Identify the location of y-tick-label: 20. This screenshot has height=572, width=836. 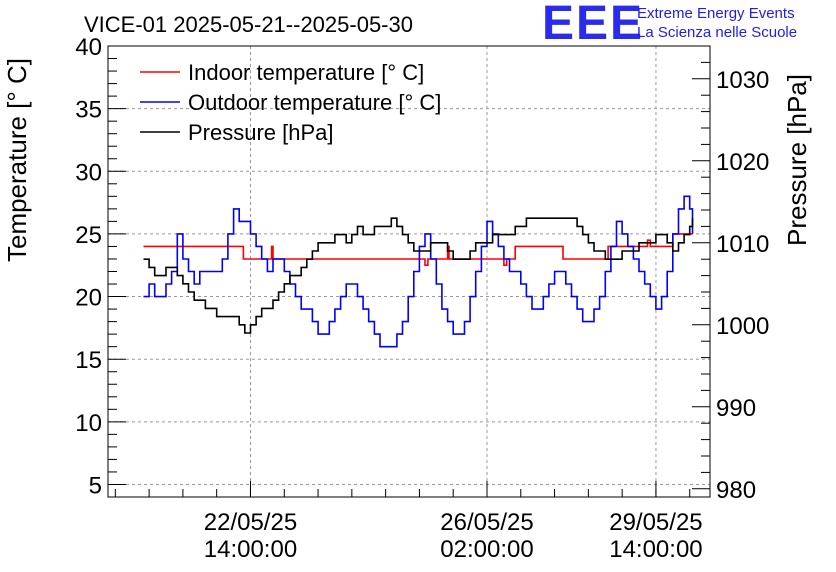
(88, 298).